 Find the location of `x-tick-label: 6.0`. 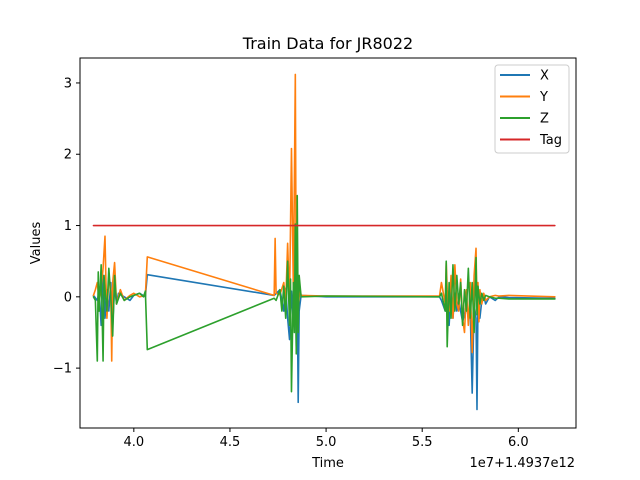

x-tick-label: 6.0 is located at coordinates (518, 442).